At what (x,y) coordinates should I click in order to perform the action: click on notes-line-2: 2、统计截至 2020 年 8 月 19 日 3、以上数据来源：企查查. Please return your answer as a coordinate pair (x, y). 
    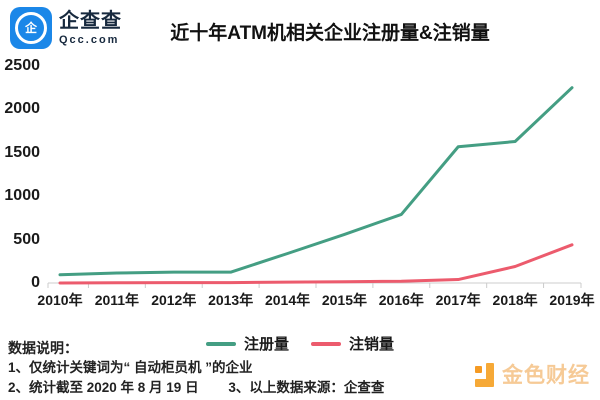
    Looking at the image, I should click on (243, 388).